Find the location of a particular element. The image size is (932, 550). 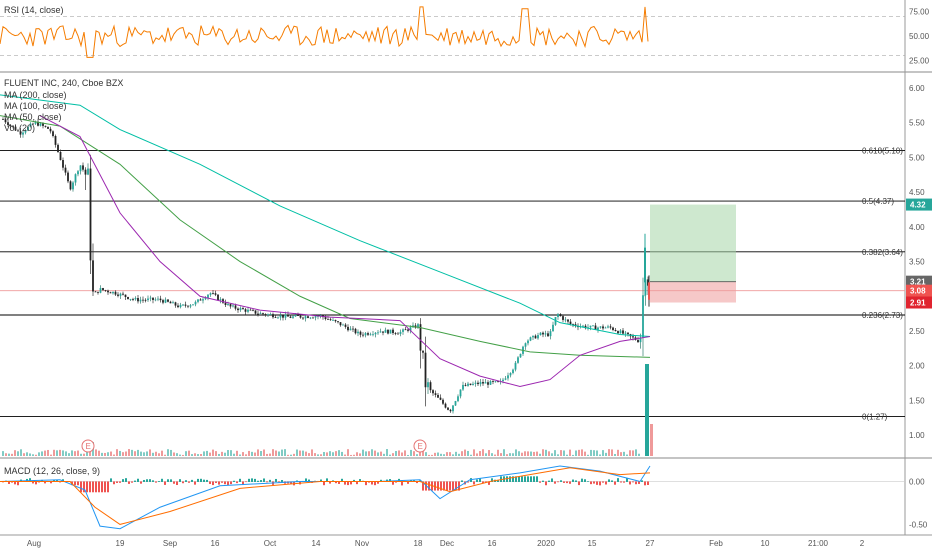

rsi-line is located at coordinates (324, 32).